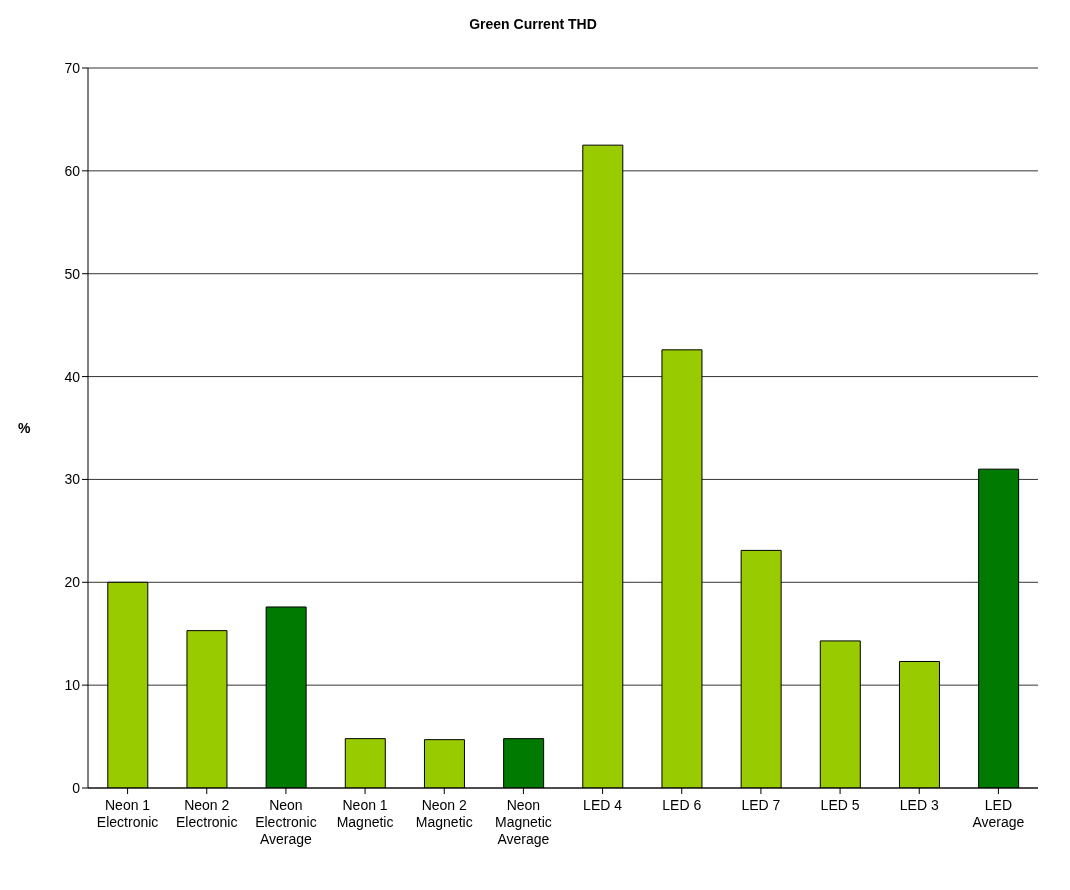 The height and width of the screenshot is (890, 1070). What do you see at coordinates (72, 273) in the screenshot?
I see `y-tick-label: 50` at bounding box center [72, 273].